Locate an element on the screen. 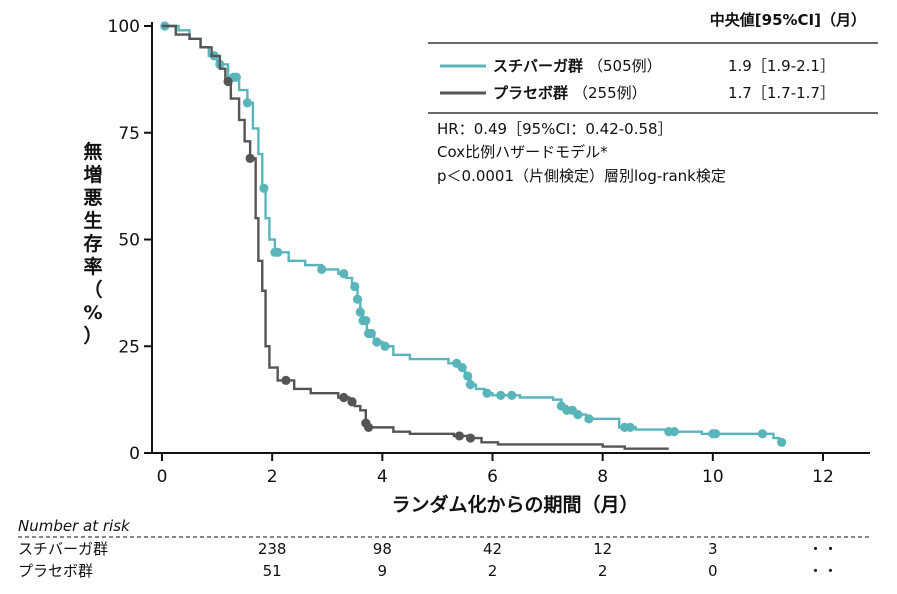 Image resolution: width=897 pixels, height=594 pixels. stats-cox: Cox比例ハザードモデル* is located at coordinates (522, 152).